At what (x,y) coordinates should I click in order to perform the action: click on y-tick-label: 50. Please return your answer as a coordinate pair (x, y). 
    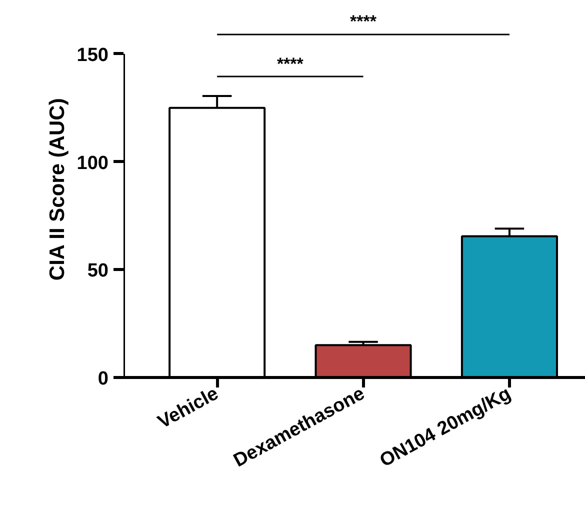
    Looking at the image, I should click on (98, 271).